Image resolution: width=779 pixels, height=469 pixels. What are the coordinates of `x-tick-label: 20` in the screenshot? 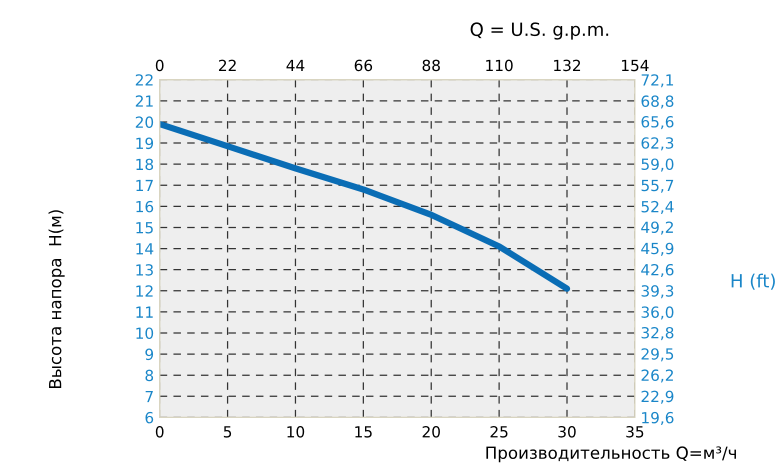 It's located at (431, 432).